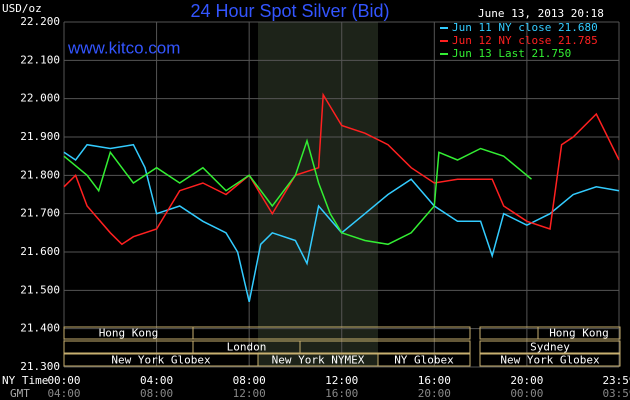 Image resolution: width=630 pixels, height=400 pixels. I want to click on y-label: USD/oz, so click(22, 8).